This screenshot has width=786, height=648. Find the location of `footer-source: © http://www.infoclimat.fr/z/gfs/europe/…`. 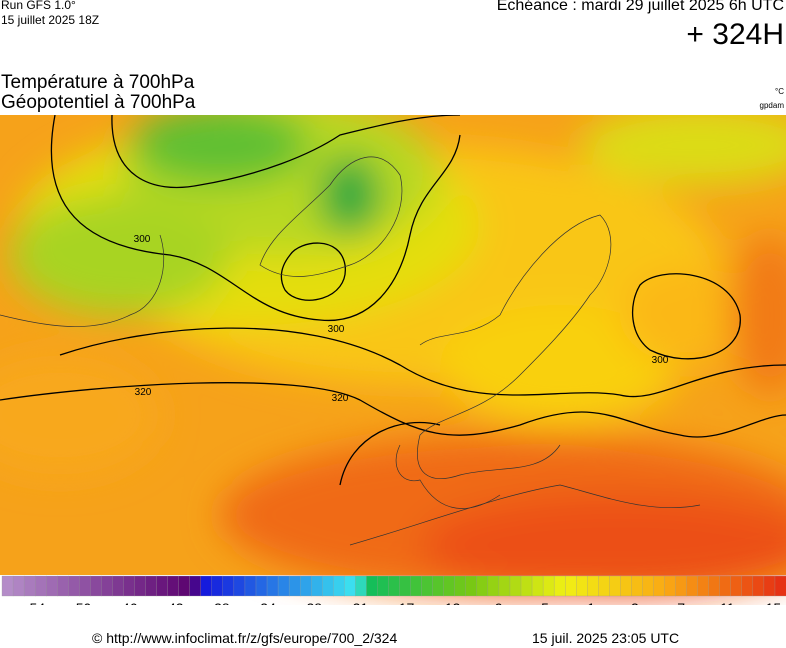

footer-source: © http://www.infoclimat.fr/z/gfs/europe/… is located at coordinates (245, 638).